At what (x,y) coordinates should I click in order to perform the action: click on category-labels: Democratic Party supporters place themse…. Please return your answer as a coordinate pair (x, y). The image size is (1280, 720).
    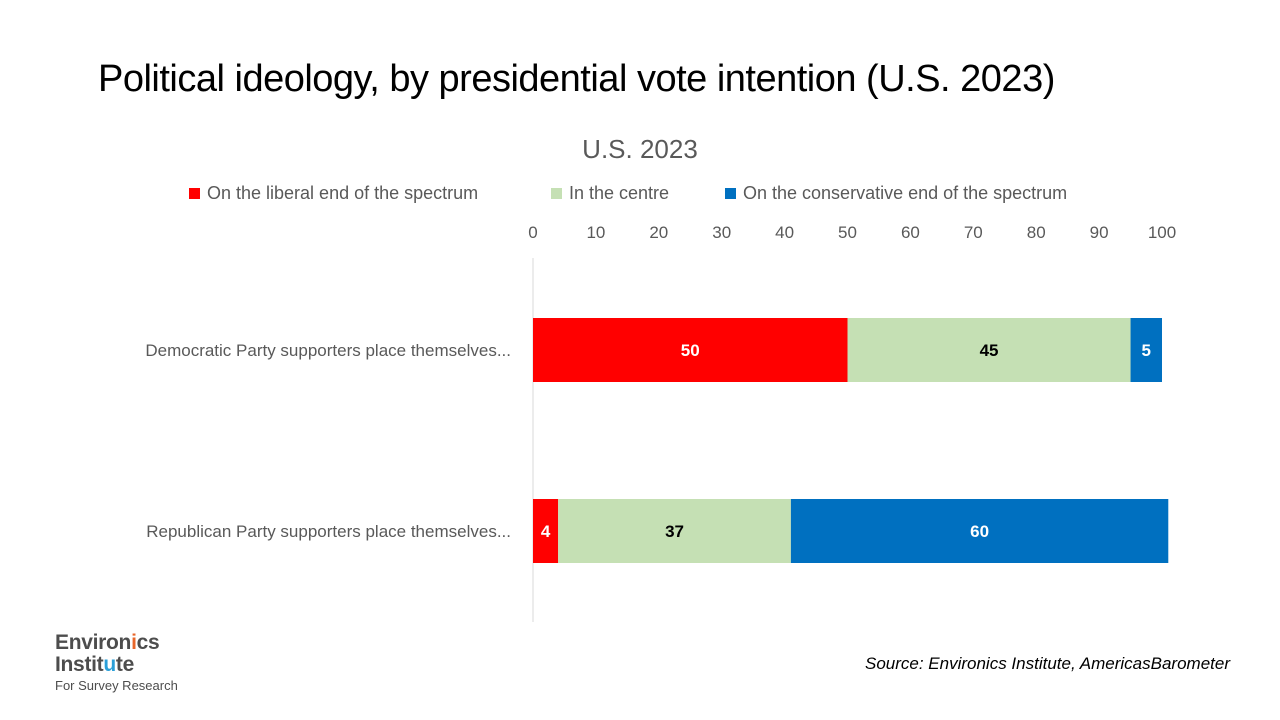
    Looking at the image, I should click on (328, 441).